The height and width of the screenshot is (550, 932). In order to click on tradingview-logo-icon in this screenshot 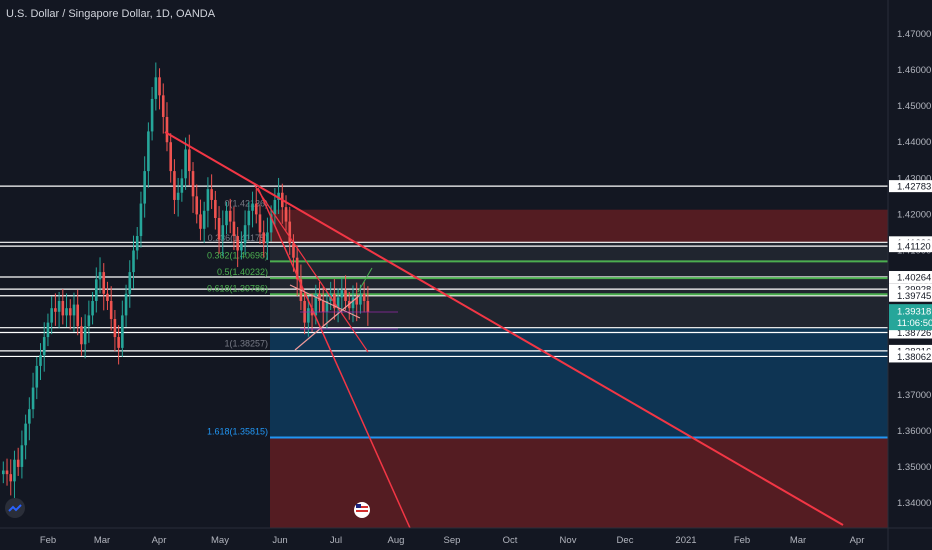, I will do `click(15, 508)`.